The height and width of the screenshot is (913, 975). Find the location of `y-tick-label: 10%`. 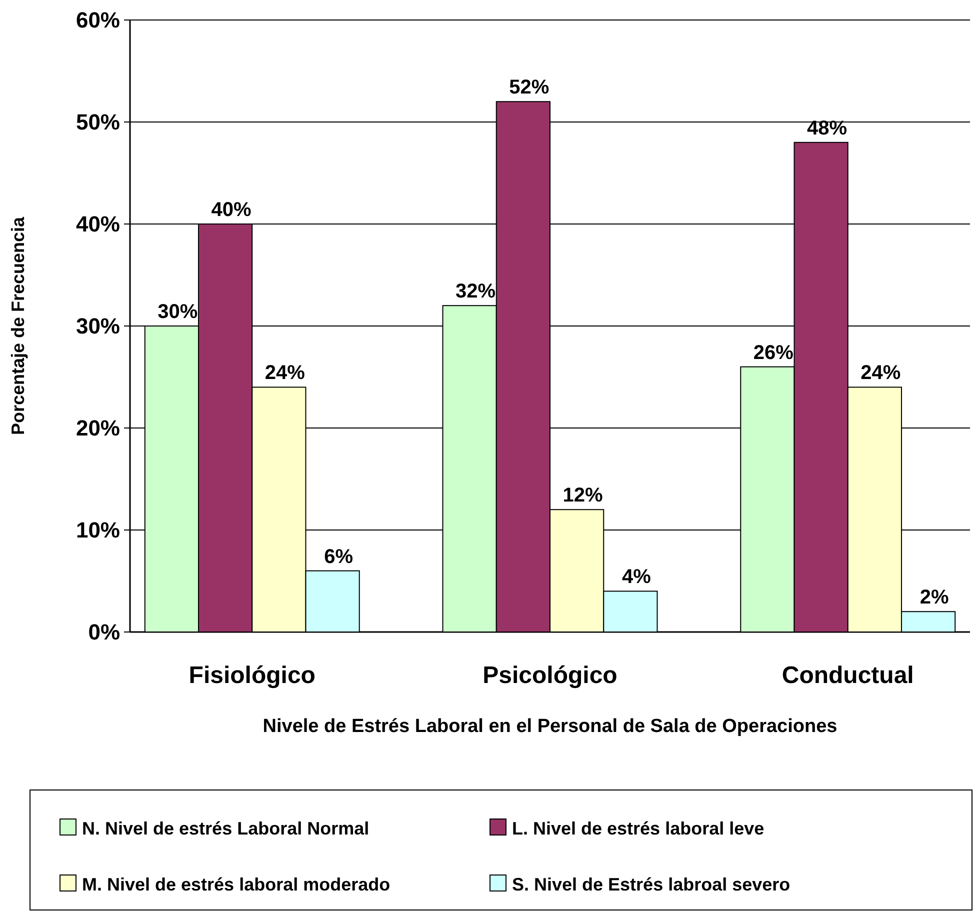

y-tick-label: 10% is located at coordinates (98, 530).